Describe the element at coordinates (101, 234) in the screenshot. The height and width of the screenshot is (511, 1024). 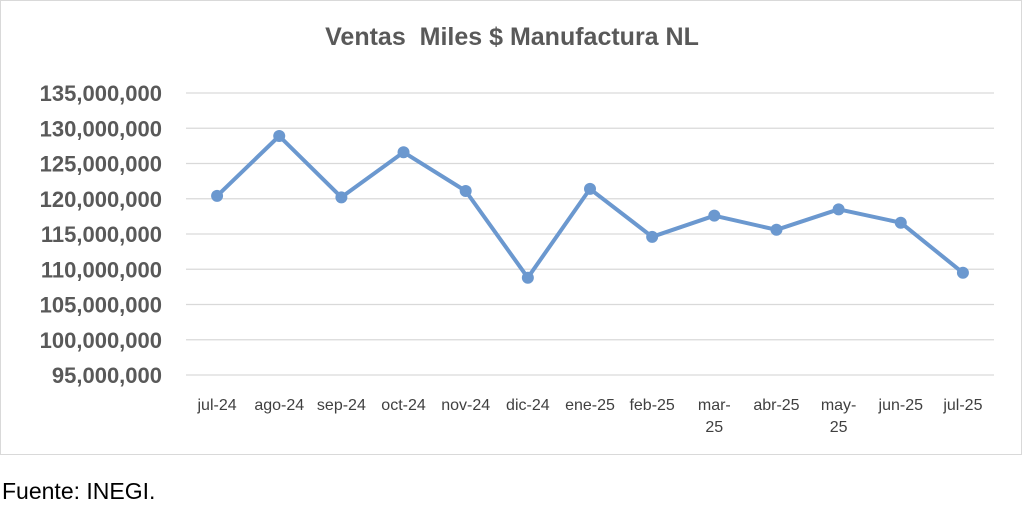
I see `y-tick-label: 115,000,000` at that location.